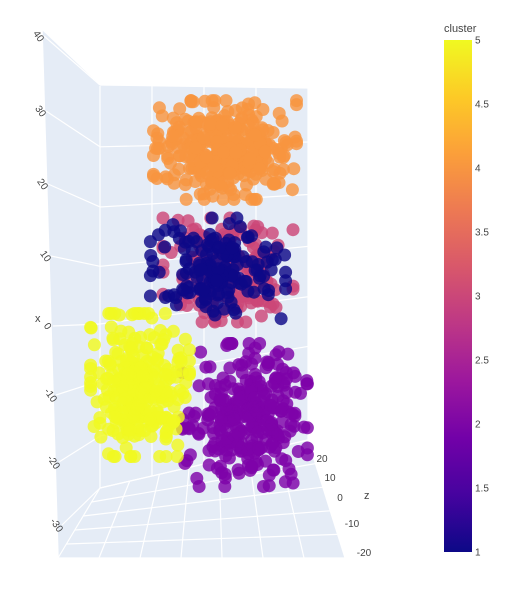 Image resolution: width=517 pixels, height=601 pixels. Describe the element at coordinates (330, 478) in the screenshot. I see `z-tick-label: 10` at that location.